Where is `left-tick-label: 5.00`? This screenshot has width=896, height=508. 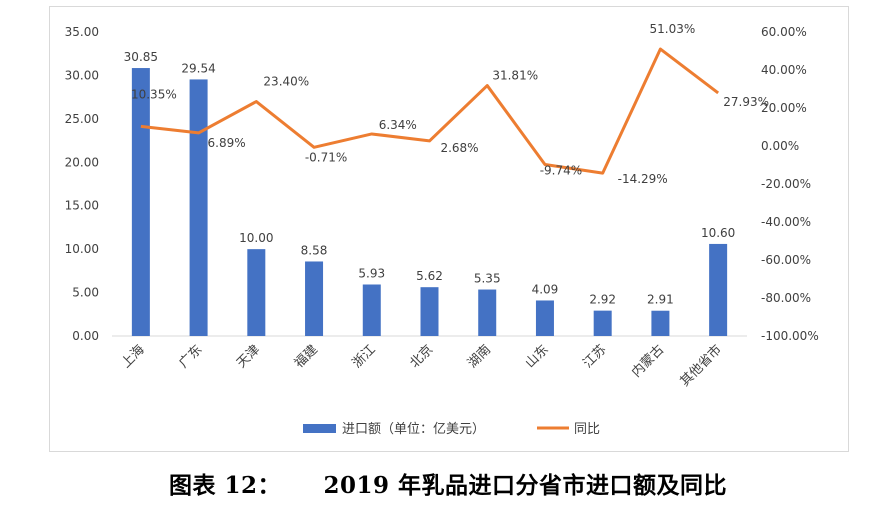 left-tick-label: 5.00 is located at coordinates (85, 293).